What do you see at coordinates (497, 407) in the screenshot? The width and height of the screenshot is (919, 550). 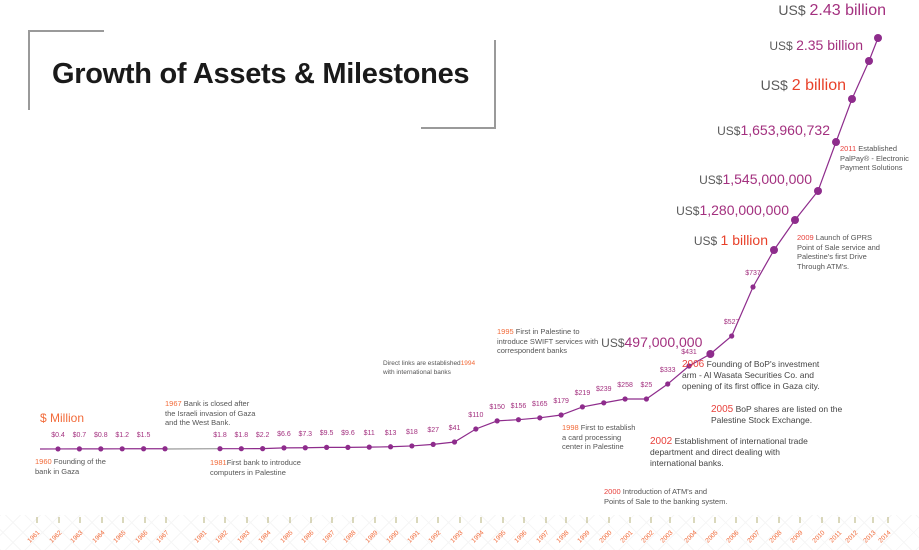 I see `point-label: $150` at bounding box center [497, 407].